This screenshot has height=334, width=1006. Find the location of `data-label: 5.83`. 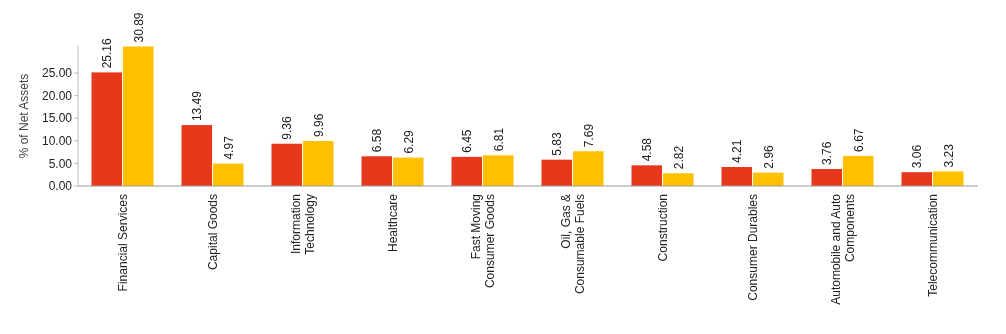

data-label: 5.83 is located at coordinates (557, 143).